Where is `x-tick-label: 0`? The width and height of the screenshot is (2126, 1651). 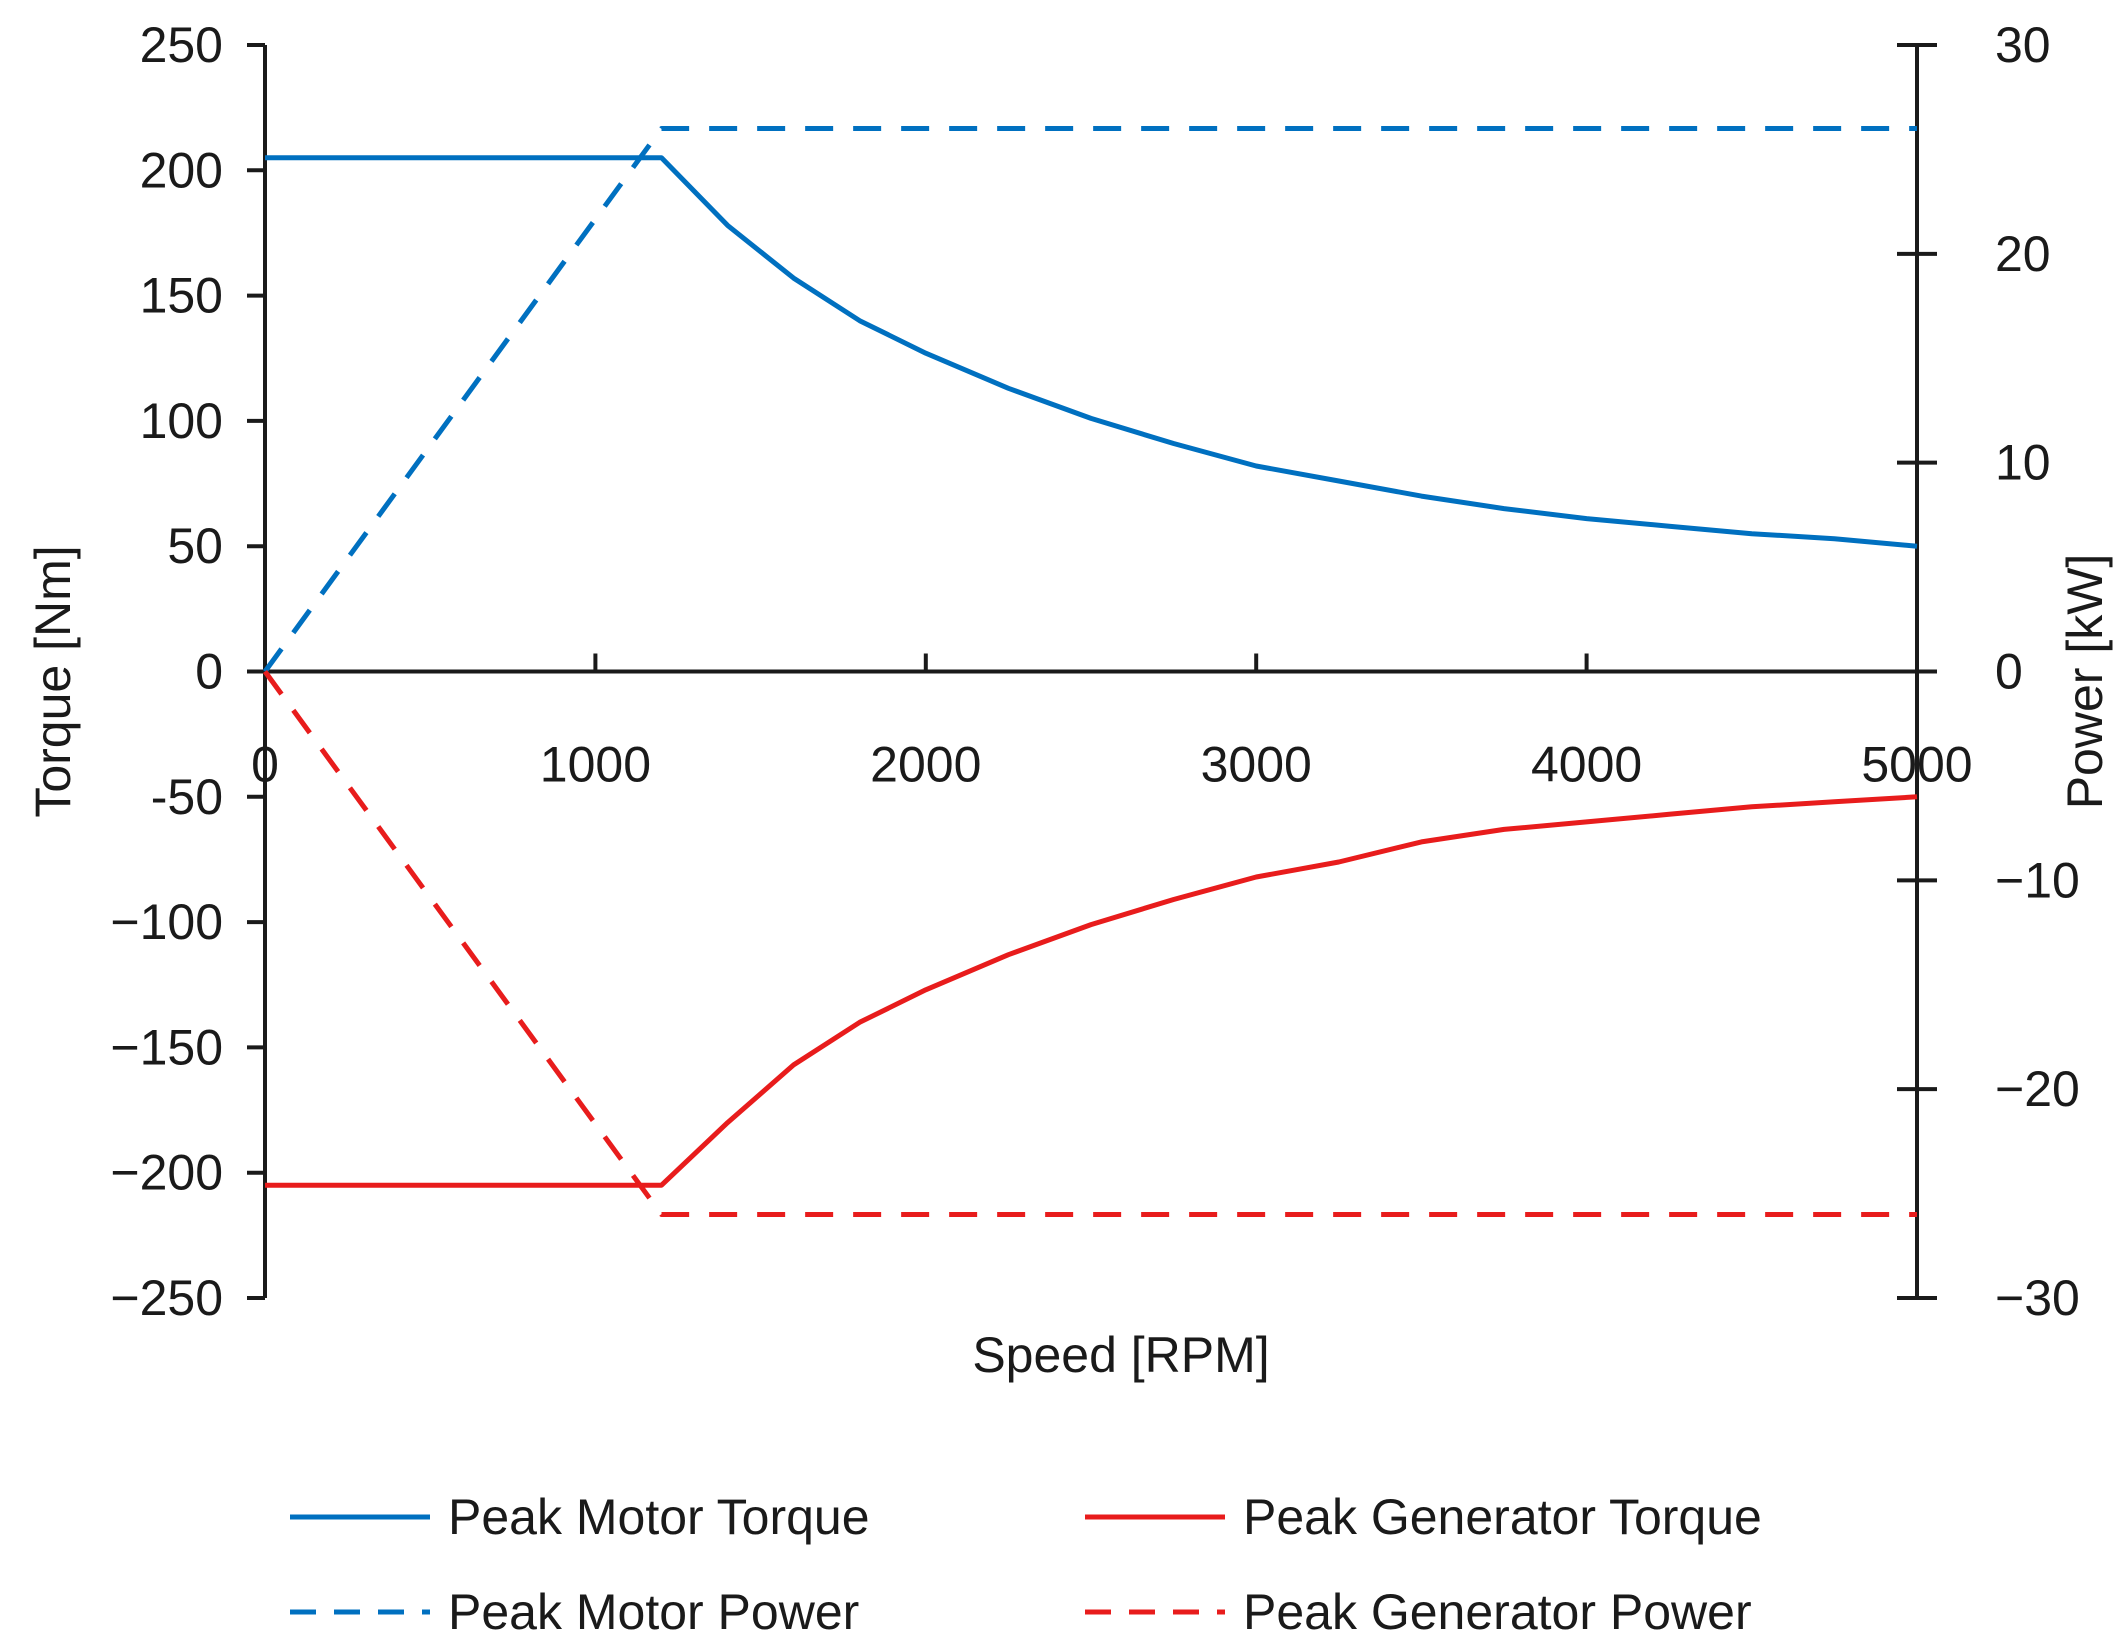
x-tick-label: 0 is located at coordinates (265, 765).